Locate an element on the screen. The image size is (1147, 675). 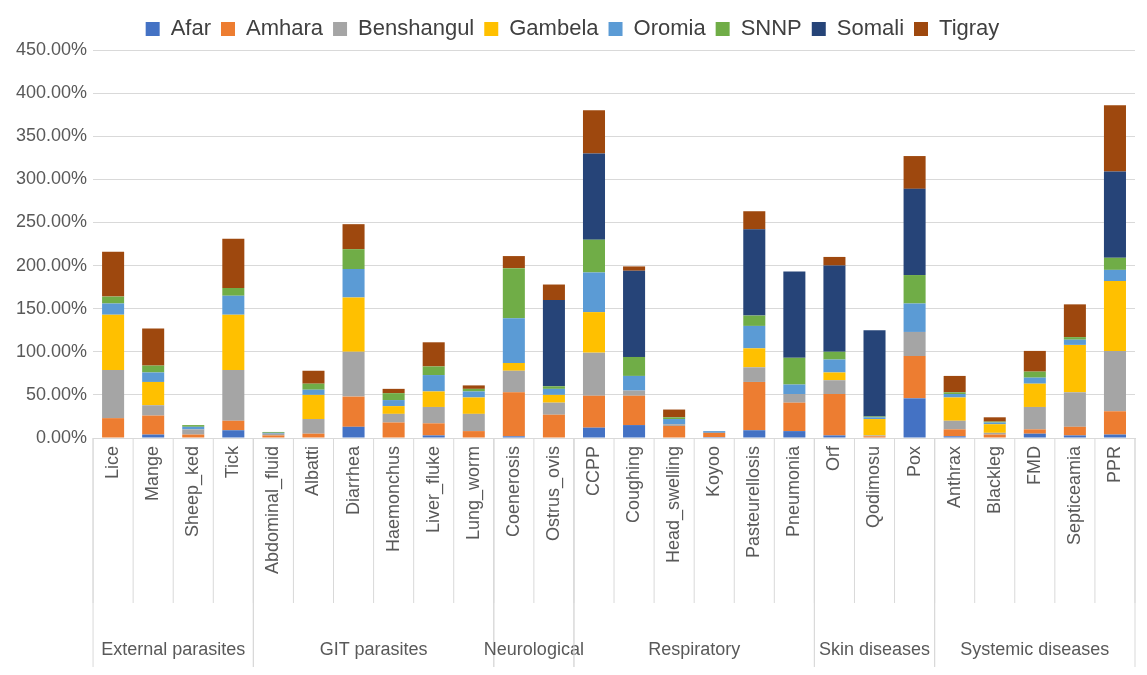
x-tick-label: Coughing is located at coordinates (633, 485).